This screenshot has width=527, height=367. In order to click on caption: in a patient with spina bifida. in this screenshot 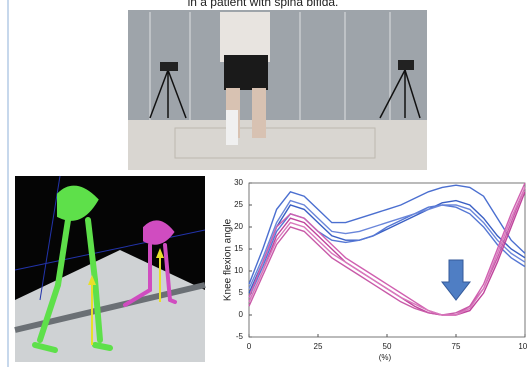, I will do `click(263, 4)`.